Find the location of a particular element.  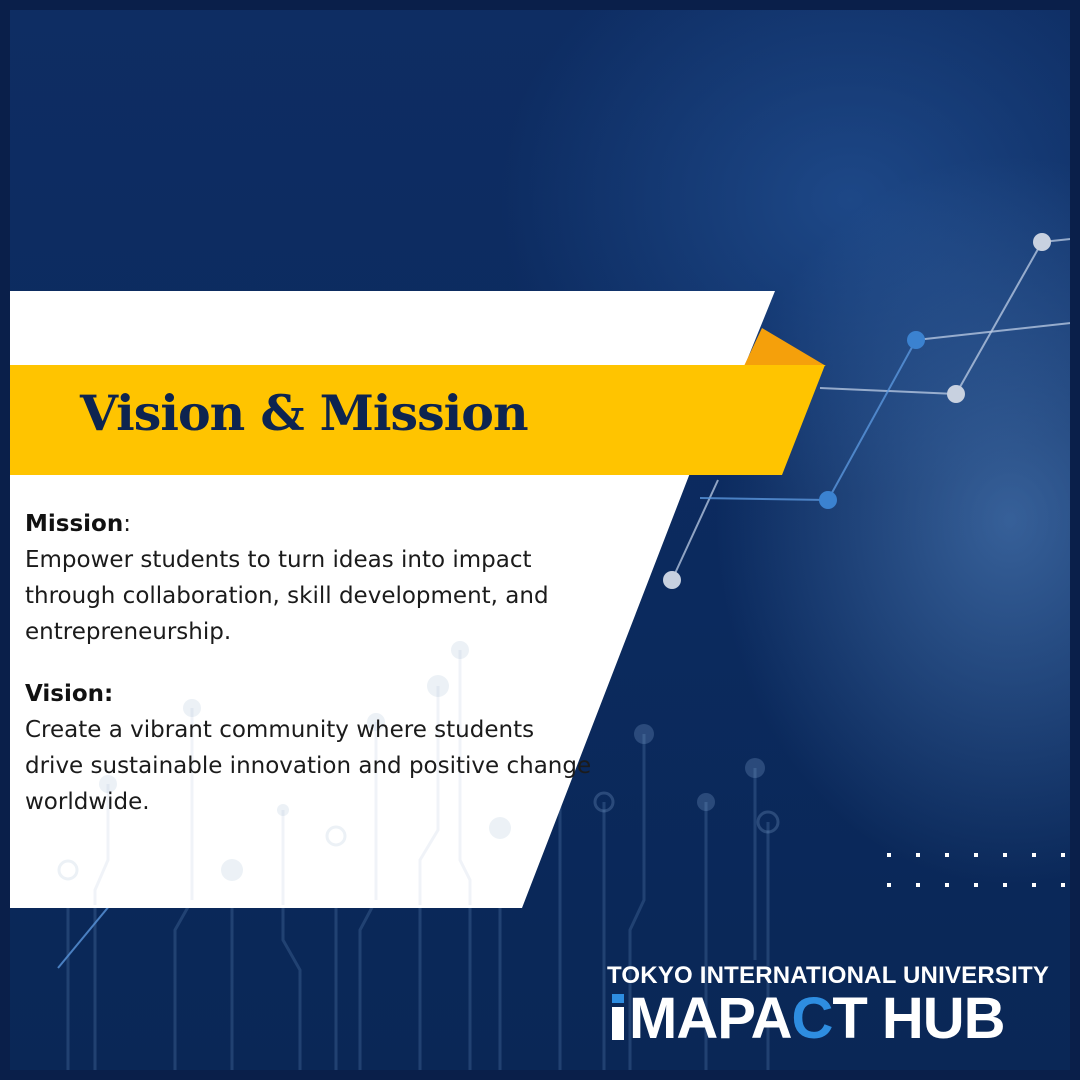

logo-hub-accent: C is located at coordinates (812, 1018).